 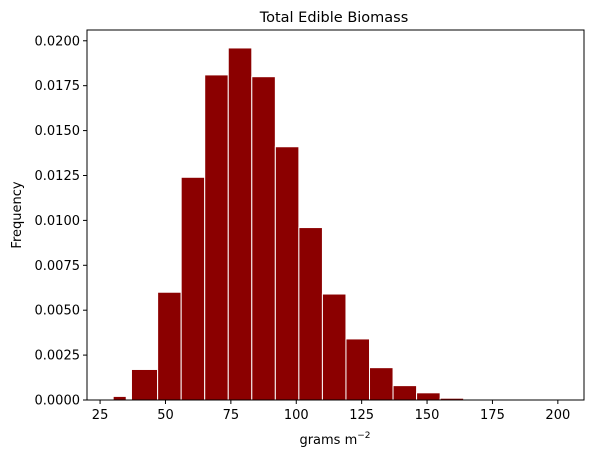 I want to click on y-axis-label: Frequency, so click(x=17, y=214).